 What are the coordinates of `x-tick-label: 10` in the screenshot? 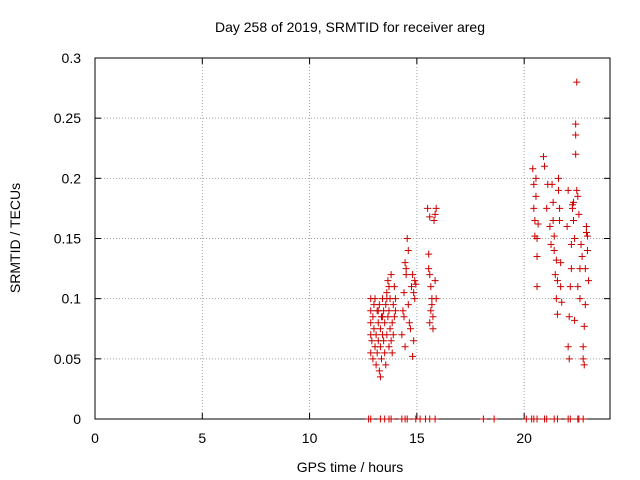 It's located at (310, 438).